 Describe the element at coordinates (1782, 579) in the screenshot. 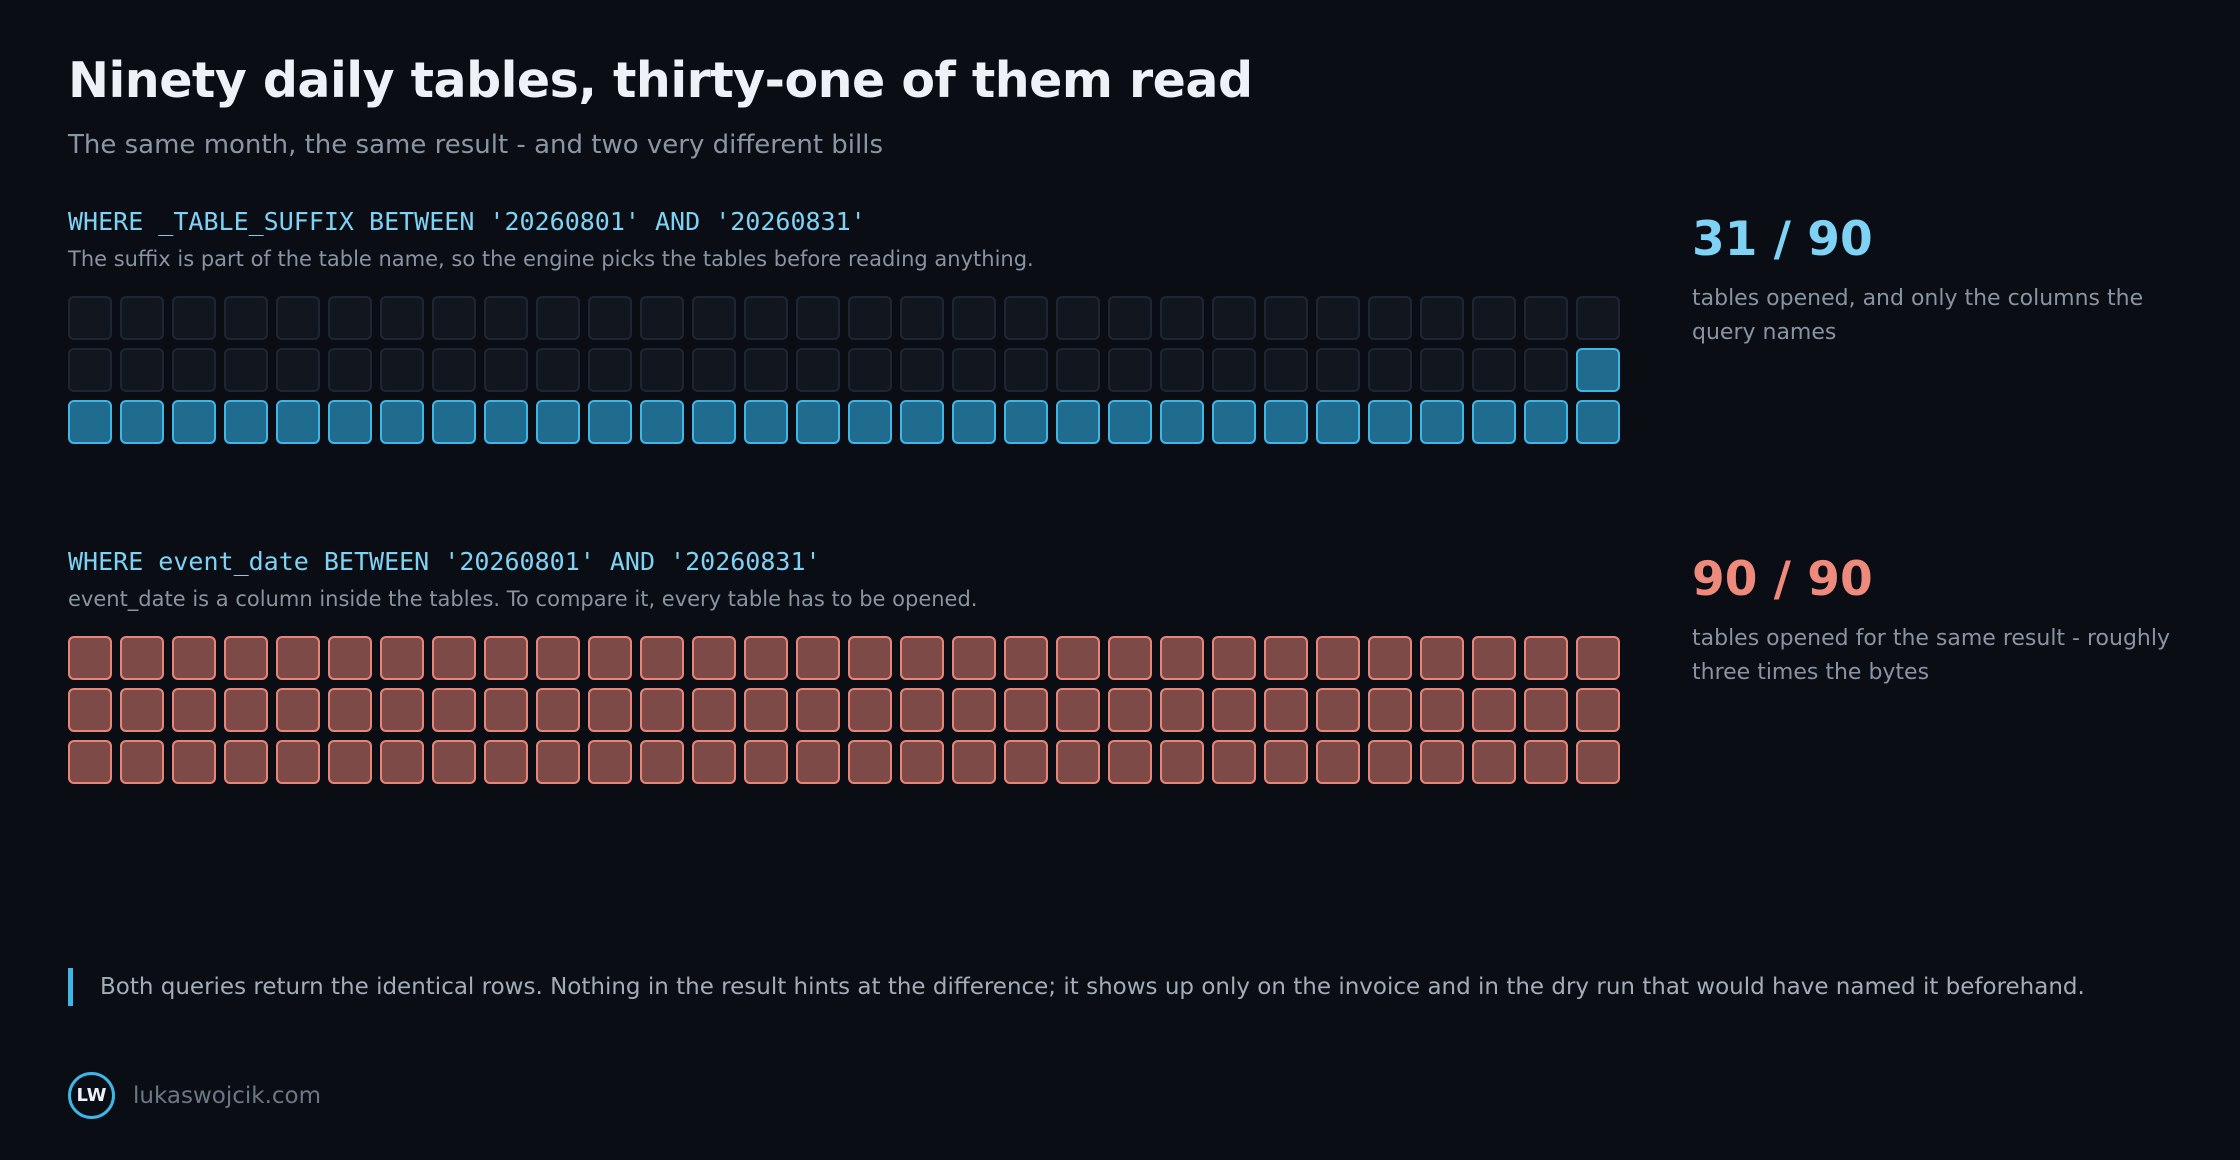

I see `stat-value: 90 / 90` at that location.